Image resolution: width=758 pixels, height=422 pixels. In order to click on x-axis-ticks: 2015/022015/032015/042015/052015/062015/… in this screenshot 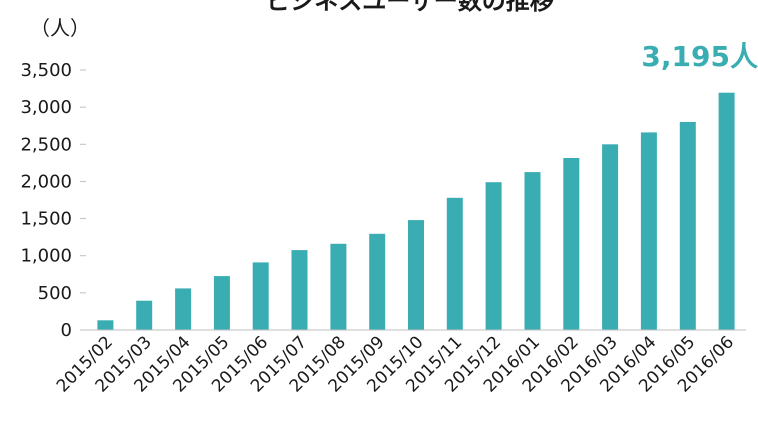, I will do `click(395, 364)`.